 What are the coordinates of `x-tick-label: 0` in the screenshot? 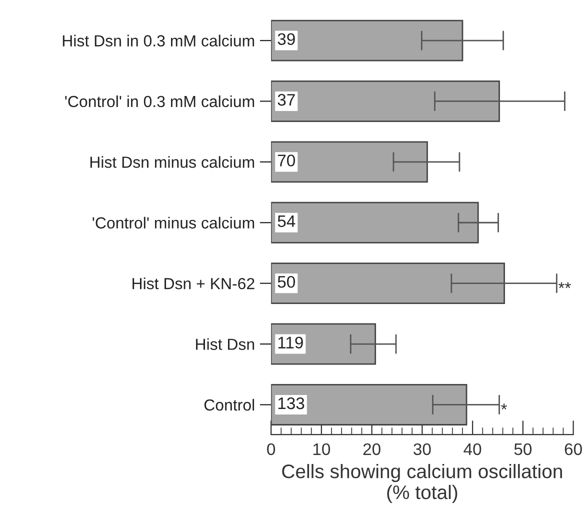 It's located at (271, 449).